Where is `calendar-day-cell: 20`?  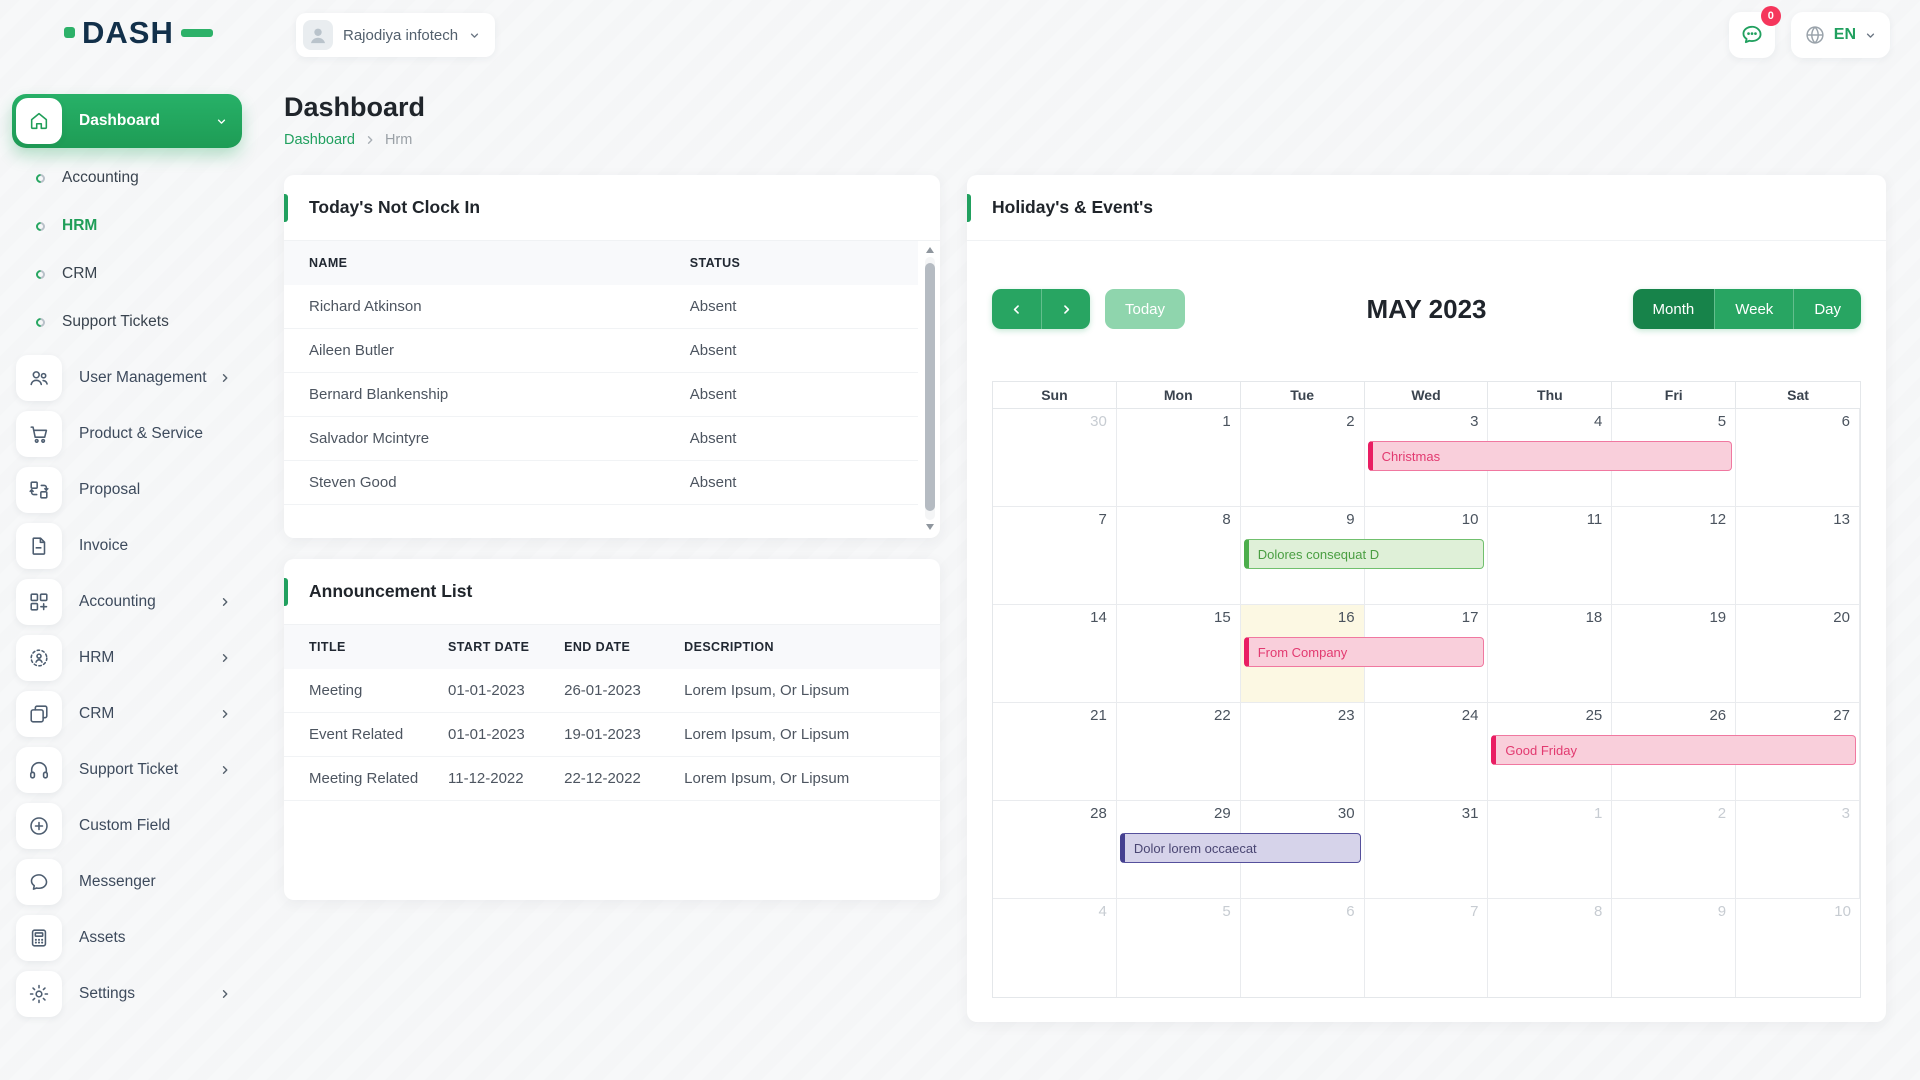 calendar-day-cell: 20 is located at coordinates (1798, 654).